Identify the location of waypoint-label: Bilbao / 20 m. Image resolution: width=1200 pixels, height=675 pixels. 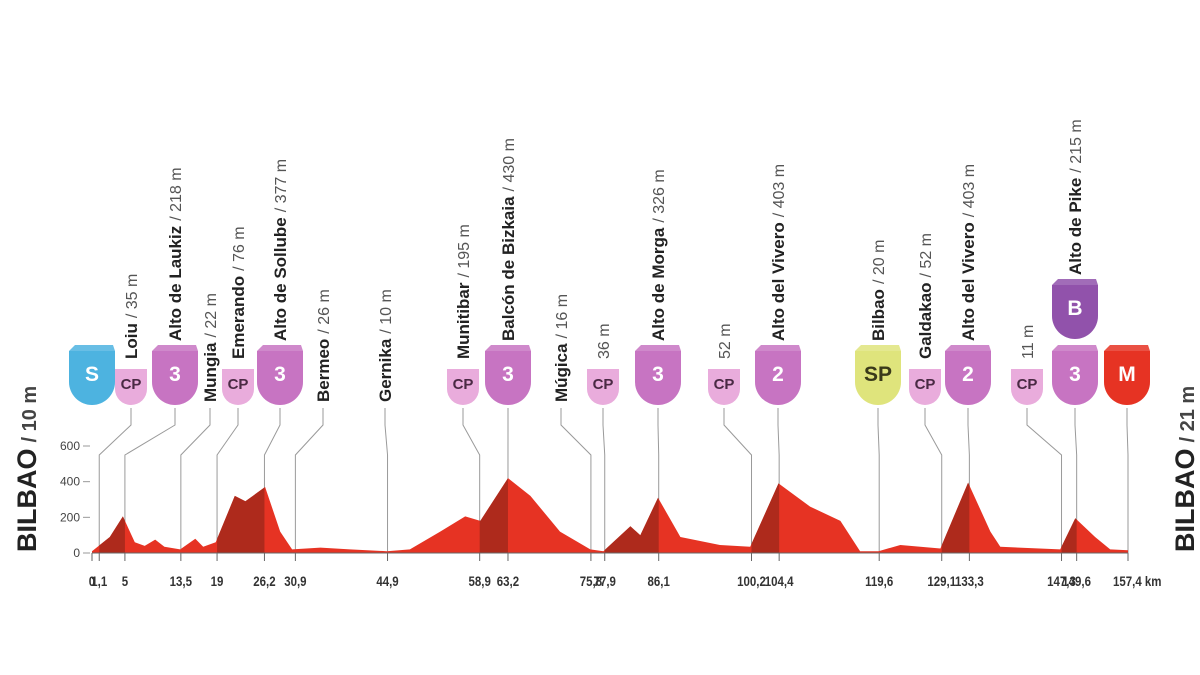
(878, 290).